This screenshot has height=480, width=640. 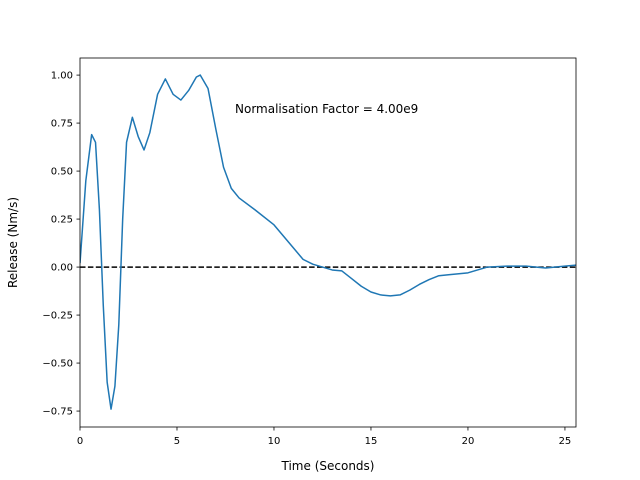 What do you see at coordinates (80, 441) in the screenshot?
I see `x-tick-label: 0` at bounding box center [80, 441].